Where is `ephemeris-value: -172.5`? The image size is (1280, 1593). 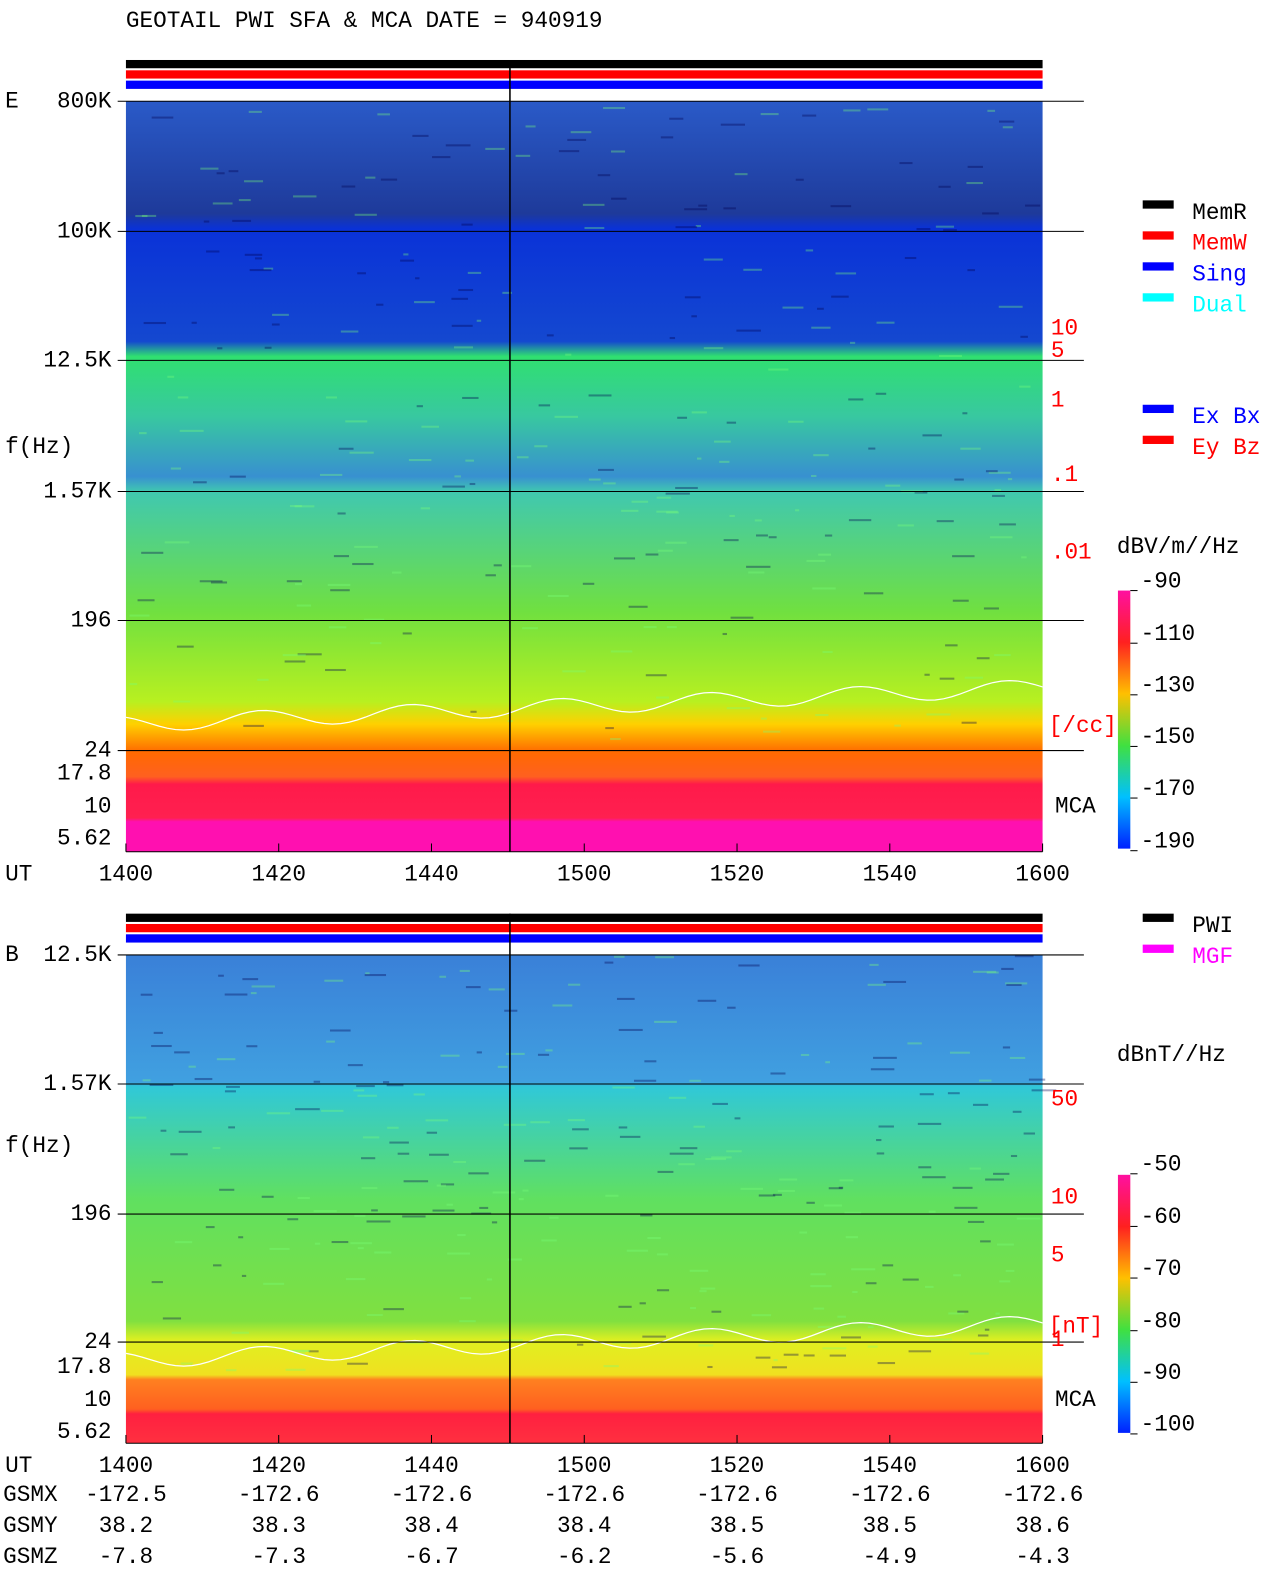 ephemeris-value: -172.5 is located at coordinates (126, 1495).